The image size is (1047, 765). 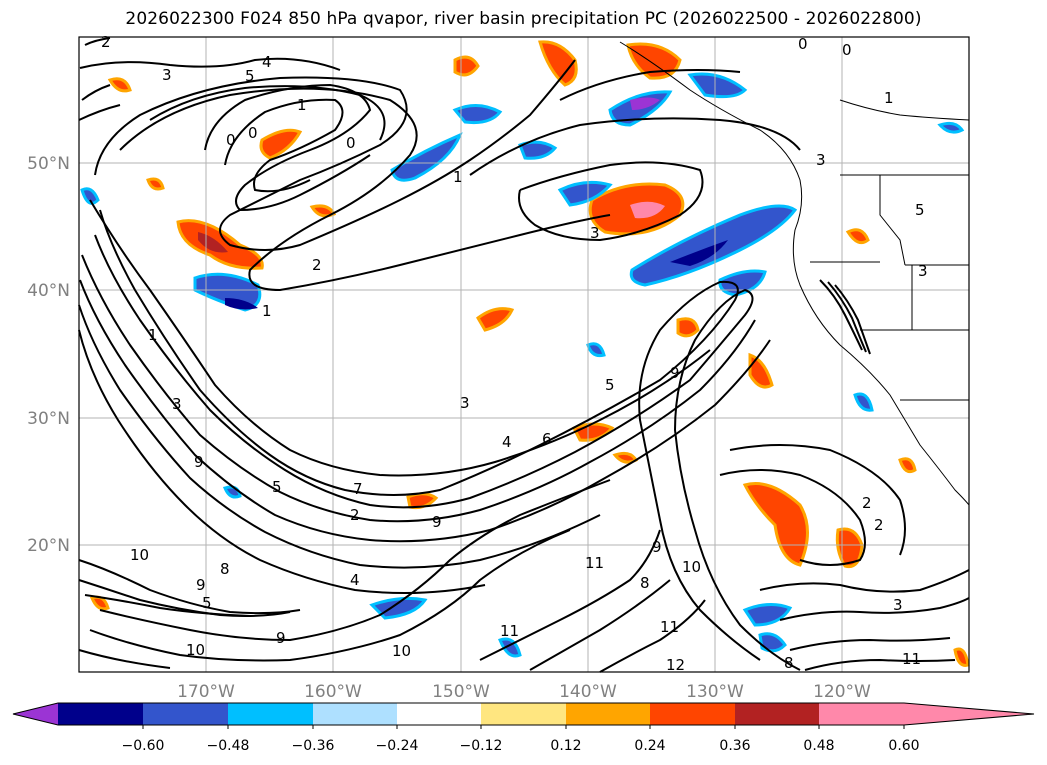 What do you see at coordinates (48, 291) in the screenshot?
I see `lat-label-40n: 40°N` at bounding box center [48, 291].